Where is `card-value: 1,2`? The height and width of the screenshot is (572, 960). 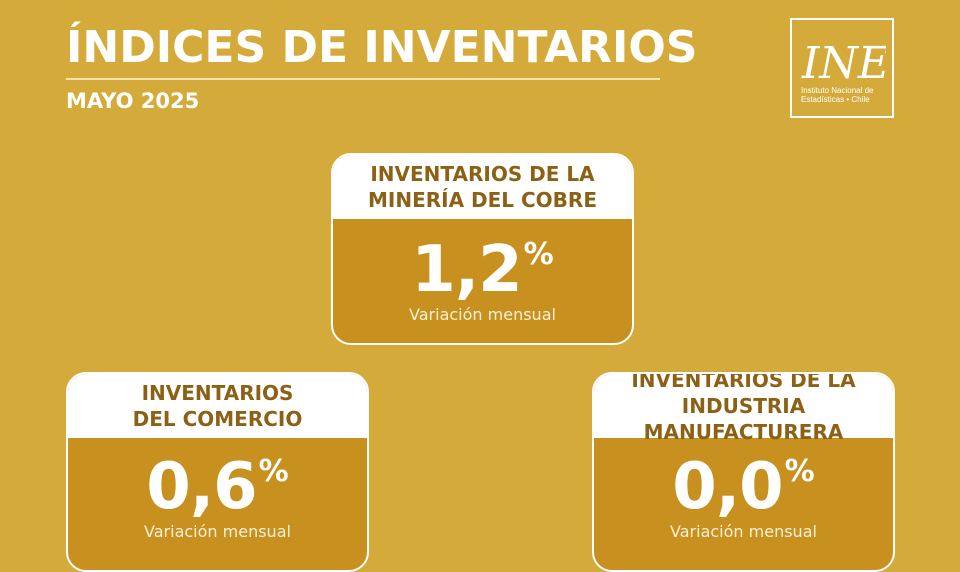
card-value: 1,2 is located at coordinates (466, 270).